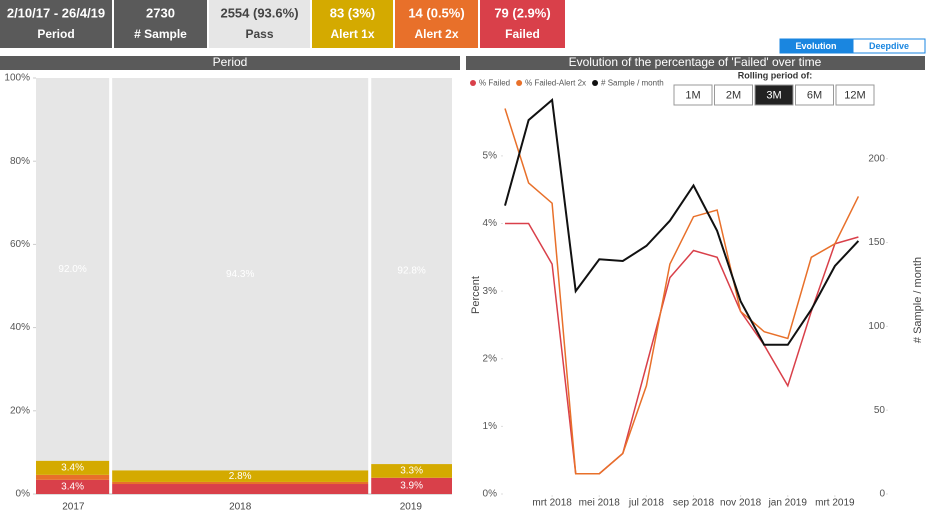 The height and width of the screenshot is (523, 930). Describe the element at coordinates (490, 156) in the screenshot. I see `y-tick-label: 5%` at that location.